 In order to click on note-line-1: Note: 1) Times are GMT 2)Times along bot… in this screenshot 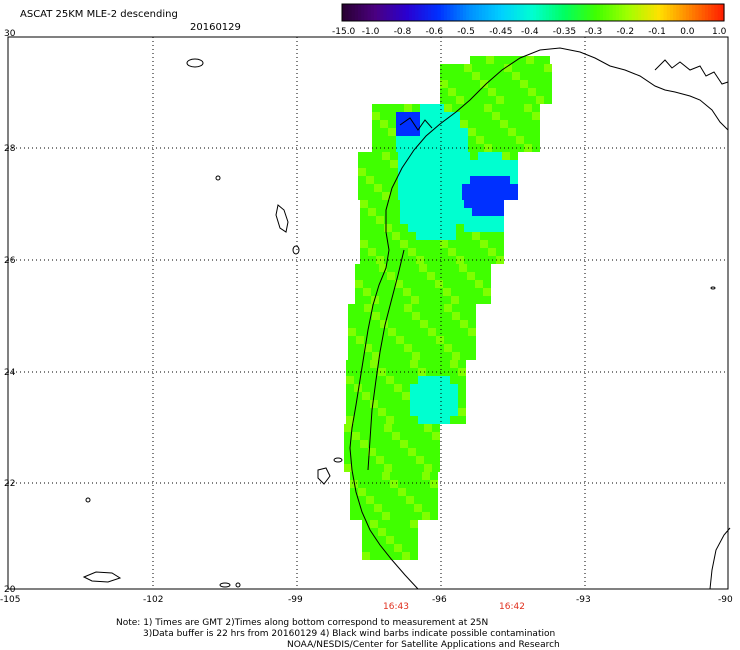, I will do `click(302, 623)`.